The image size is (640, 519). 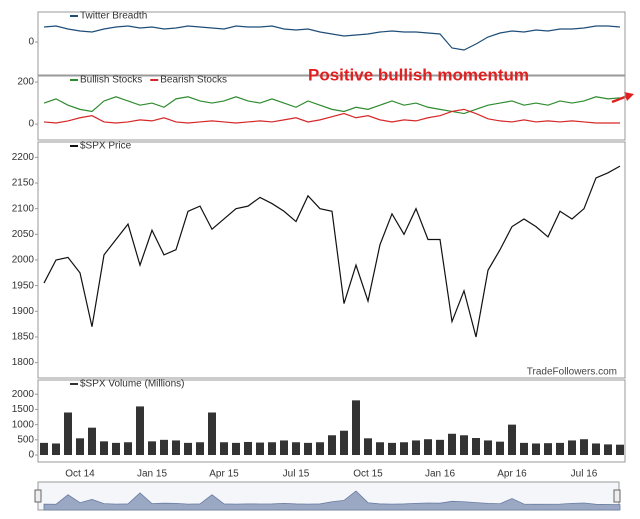 I want to click on y-tick-label: 1900, so click(x=23, y=311).